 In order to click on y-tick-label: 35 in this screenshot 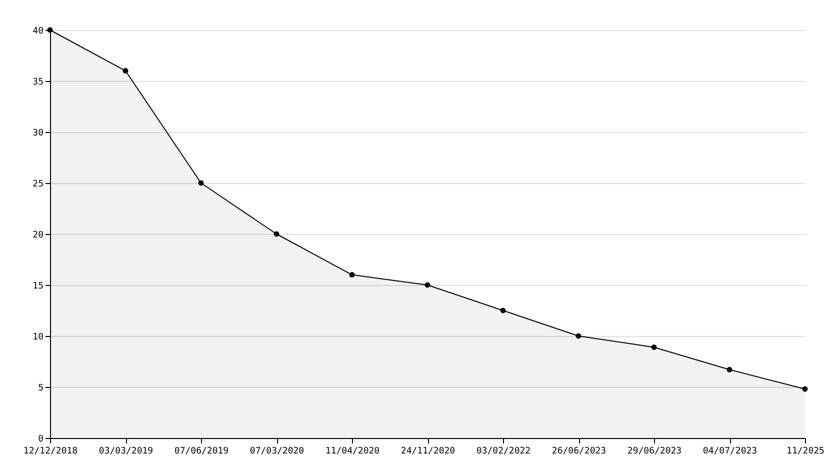, I will do `click(38, 83)`.